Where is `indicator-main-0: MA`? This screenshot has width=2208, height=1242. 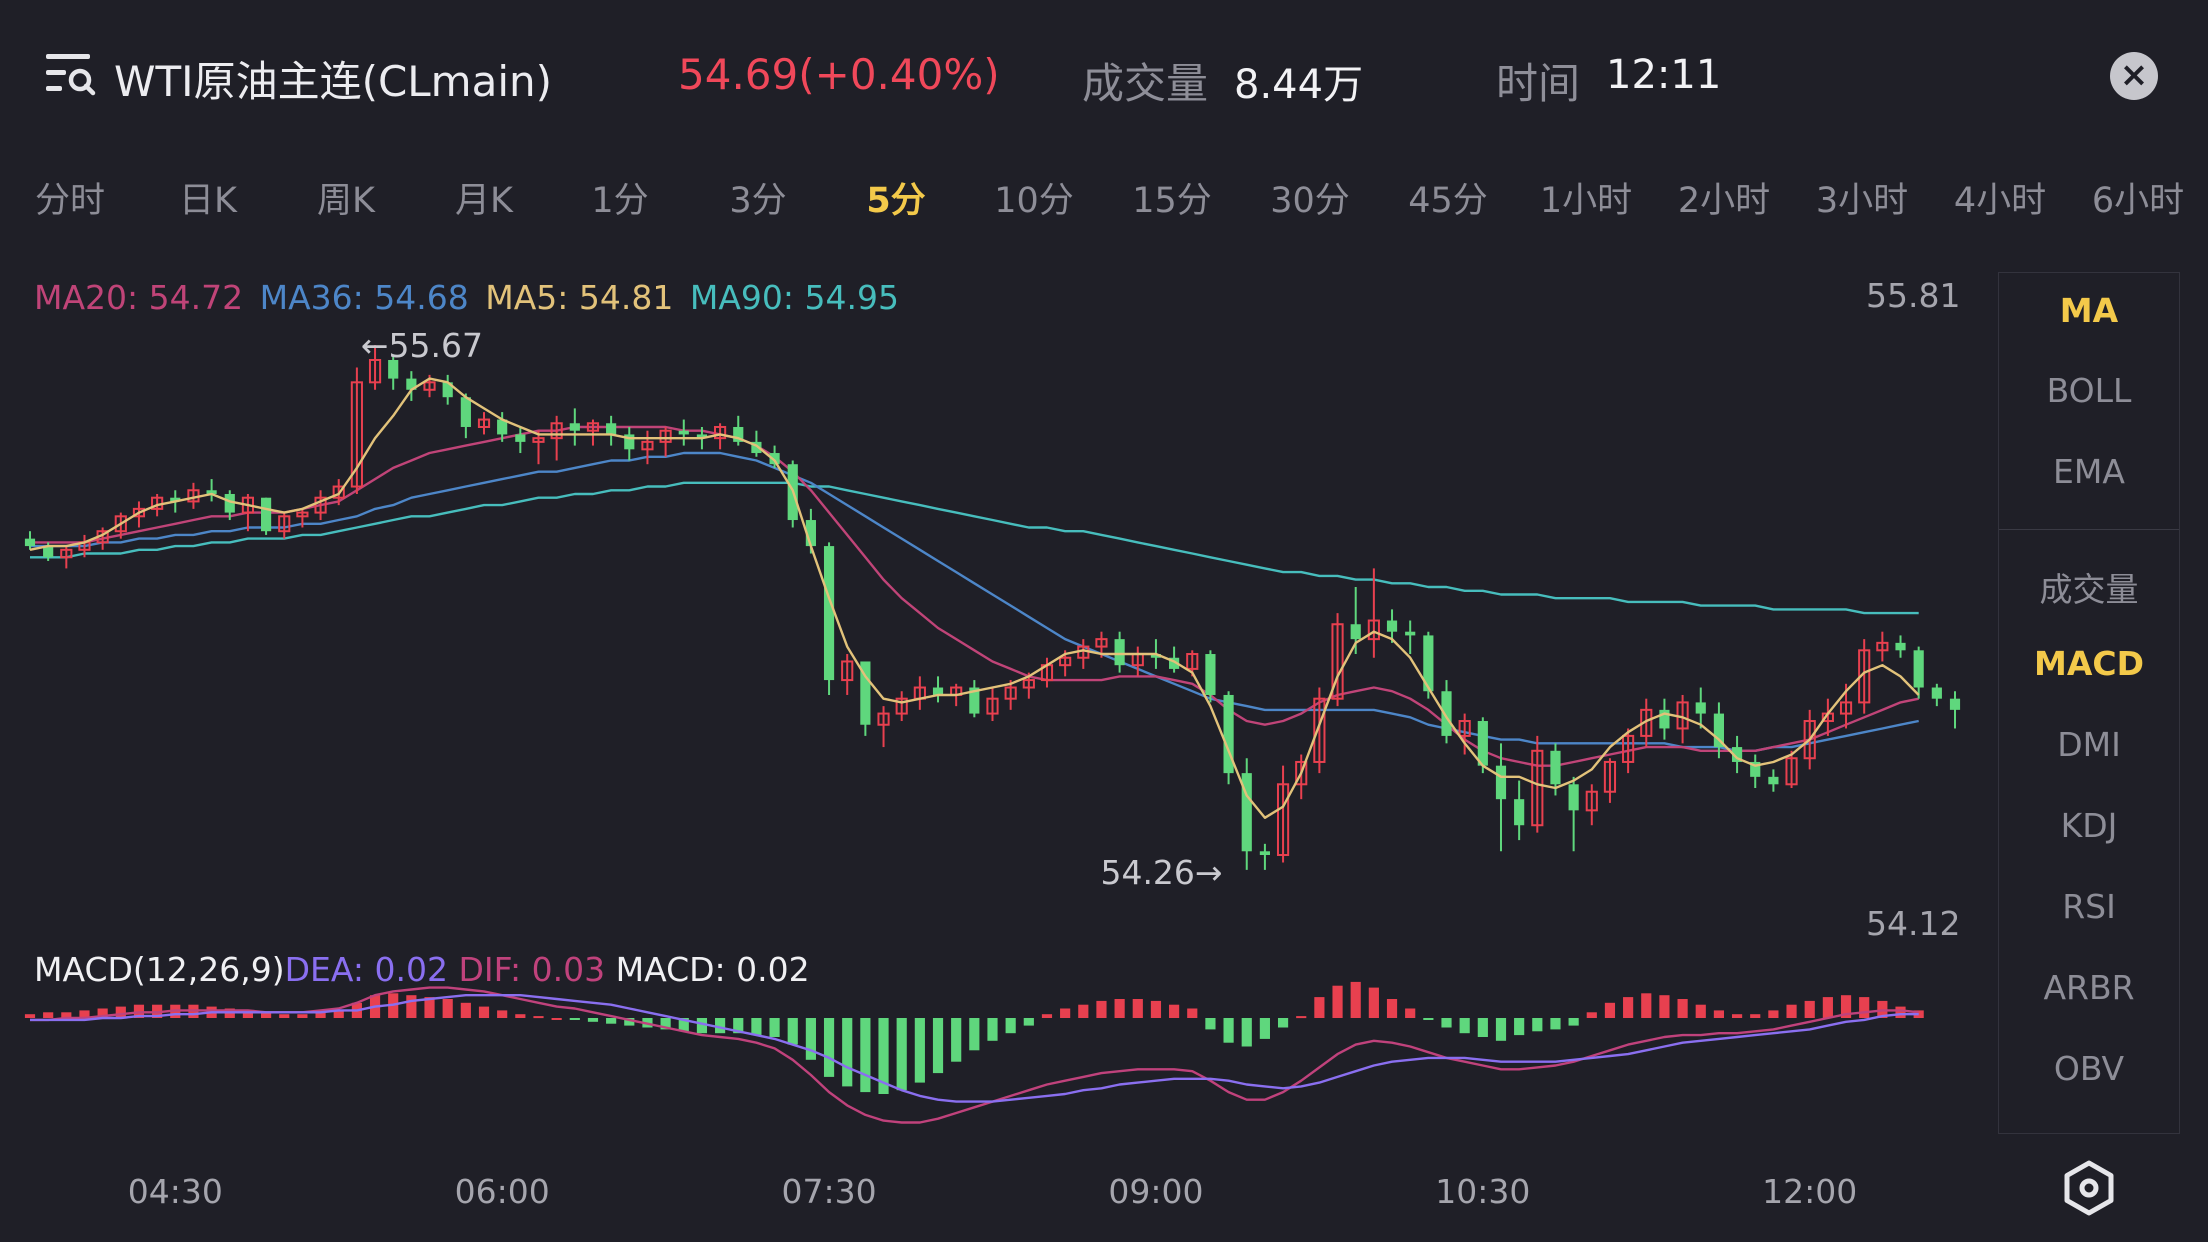 indicator-main-0: MA is located at coordinates (2089, 310).